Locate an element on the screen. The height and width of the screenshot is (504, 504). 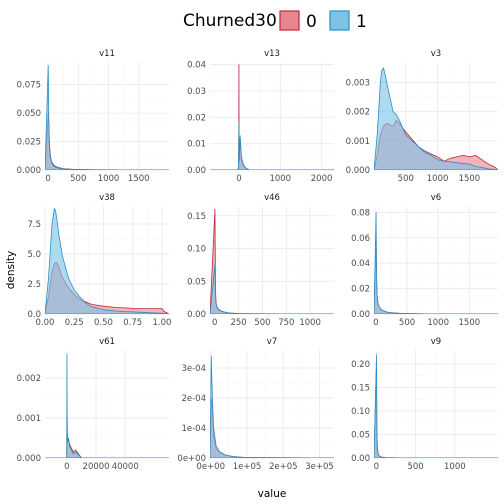
legend-title: Churned30 is located at coordinates (230, 21).